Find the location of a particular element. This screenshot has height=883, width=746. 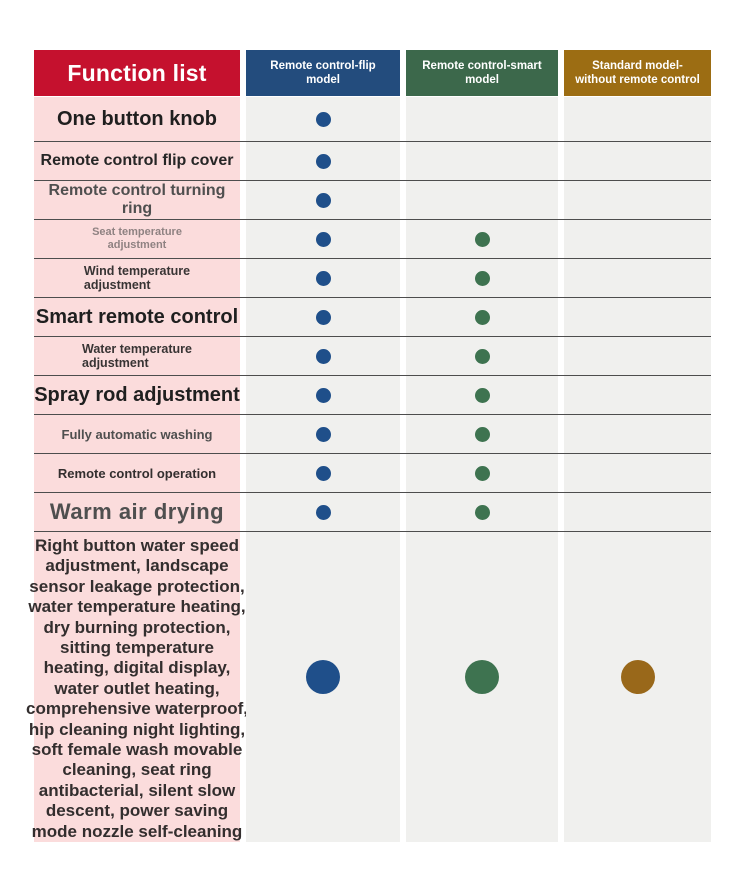

header-col-standard-model: Standard model-without remote control is located at coordinates (637, 73).